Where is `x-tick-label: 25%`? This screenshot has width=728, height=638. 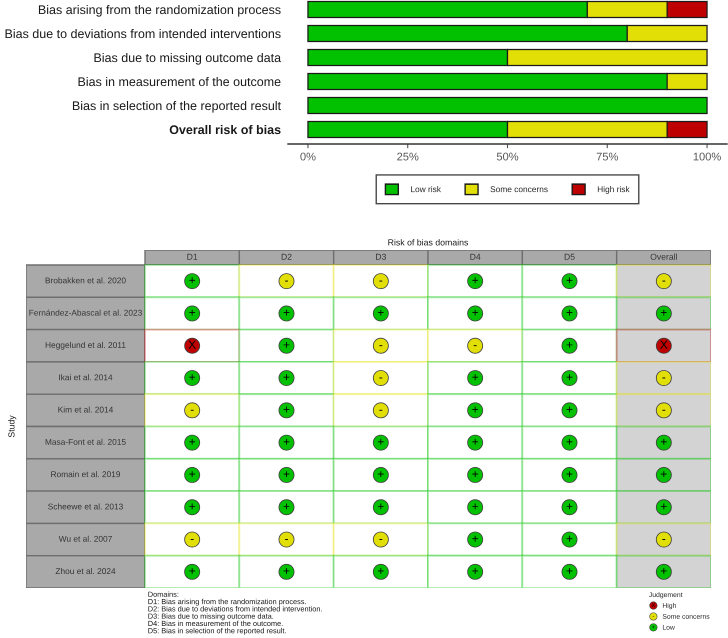
x-tick-label: 25% is located at coordinates (407, 156).